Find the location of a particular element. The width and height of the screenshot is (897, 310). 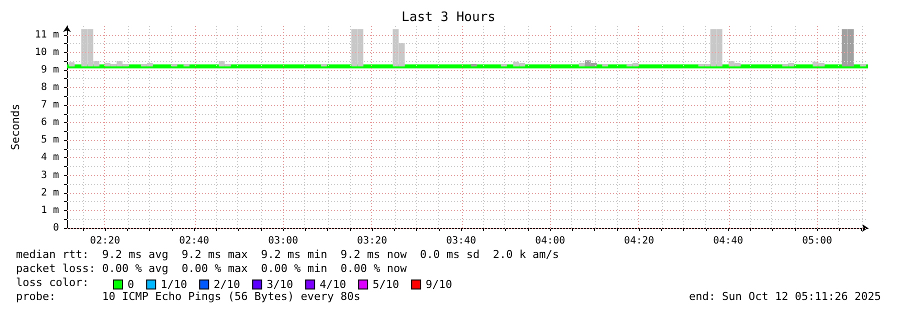

x-tick-label: 04:00 is located at coordinates (550, 241).